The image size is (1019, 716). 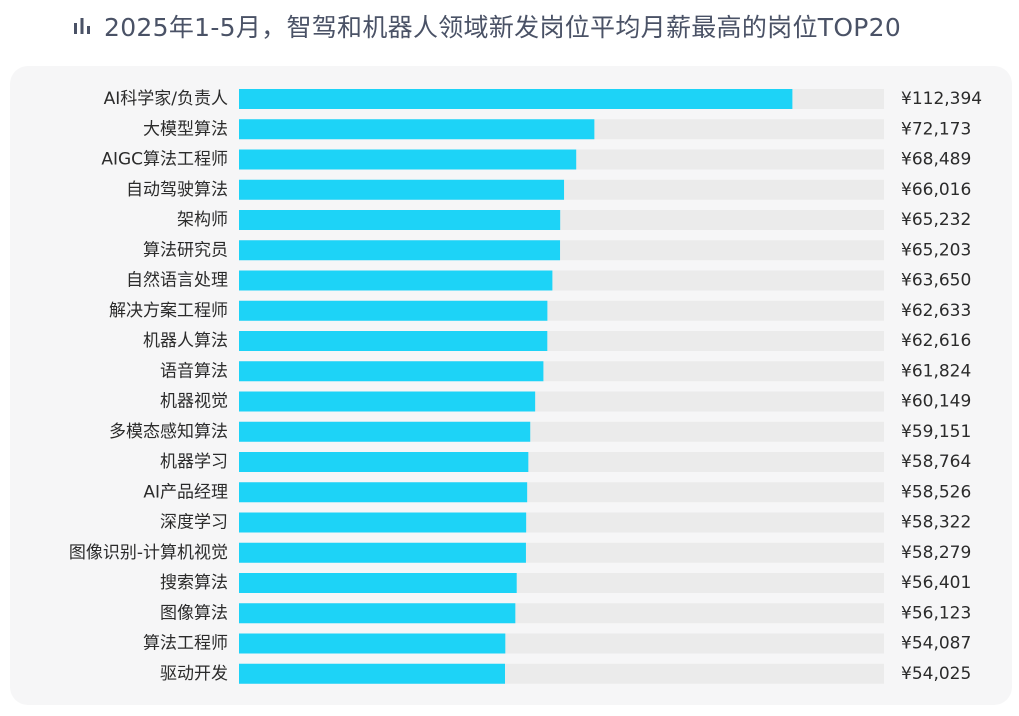 I want to click on value-label: ¥58,764, so click(x=936, y=462).